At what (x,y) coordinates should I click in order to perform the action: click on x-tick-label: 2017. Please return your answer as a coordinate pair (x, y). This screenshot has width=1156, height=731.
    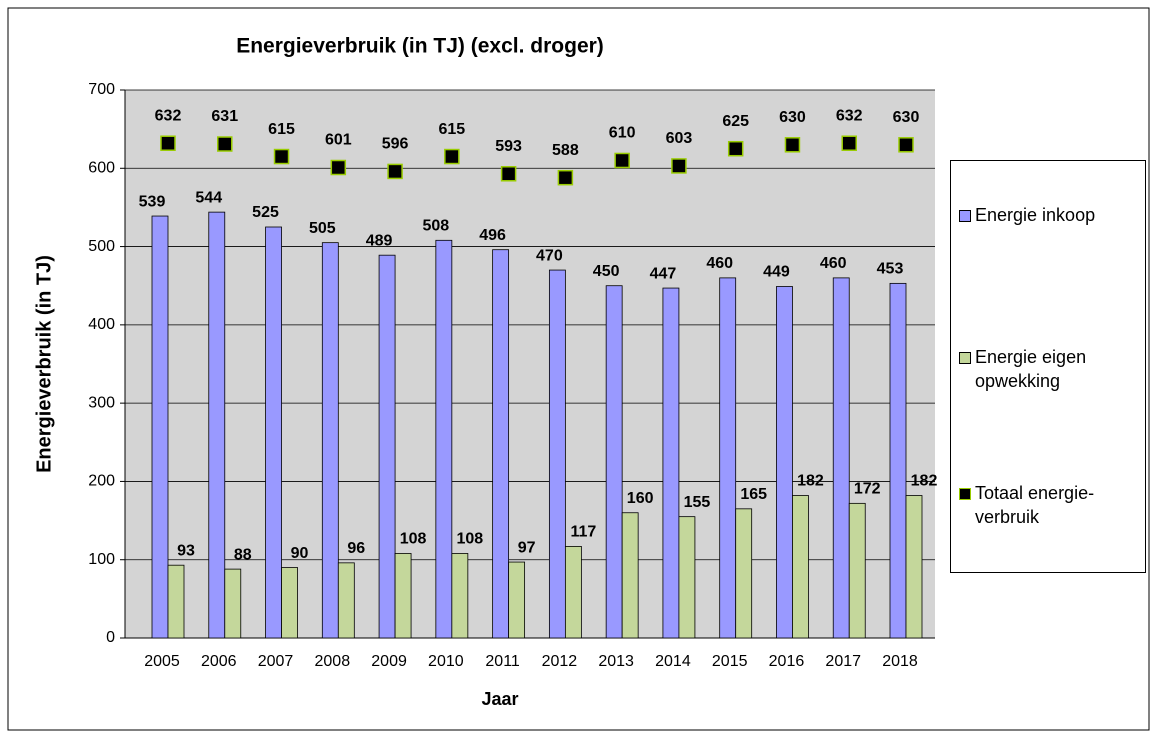
    Looking at the image, I should click on (843, 661).